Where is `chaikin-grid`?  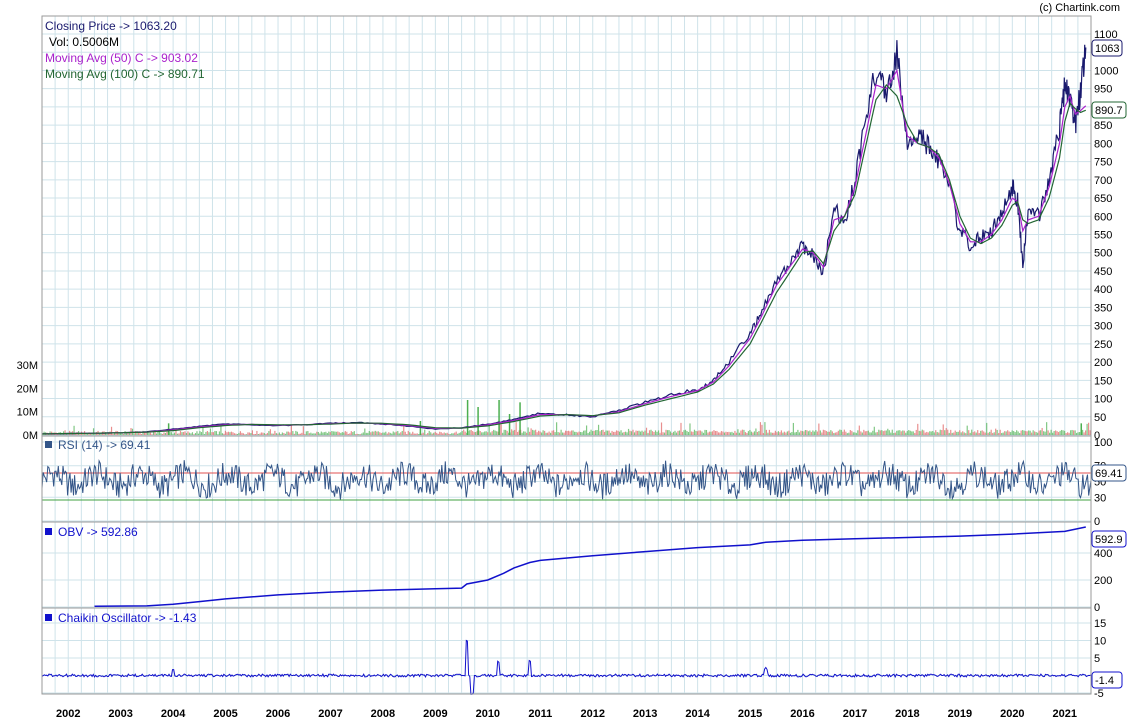 chaikin-grid is located at coordinates (566, 651).